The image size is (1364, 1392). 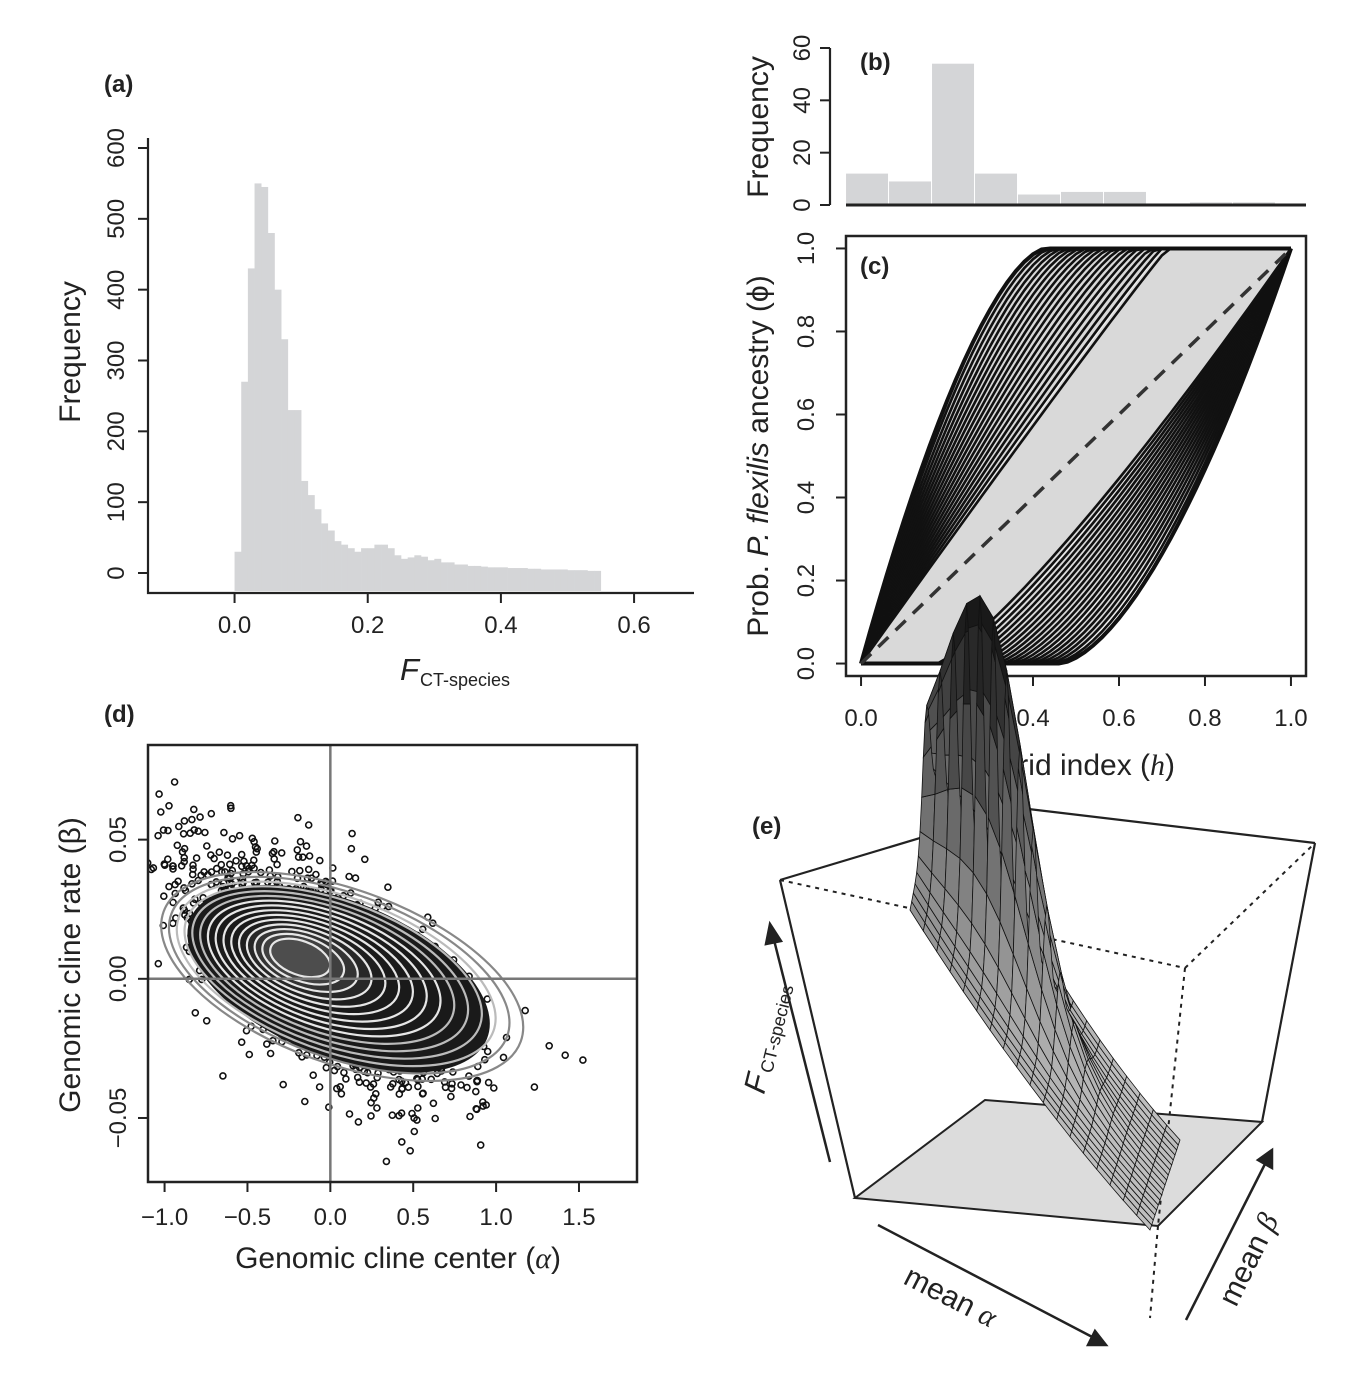 What do you see at coordinates (806, 580) in the screenshot?
I see `y-tick-label: 0.2` at bounding box center [806, 580].